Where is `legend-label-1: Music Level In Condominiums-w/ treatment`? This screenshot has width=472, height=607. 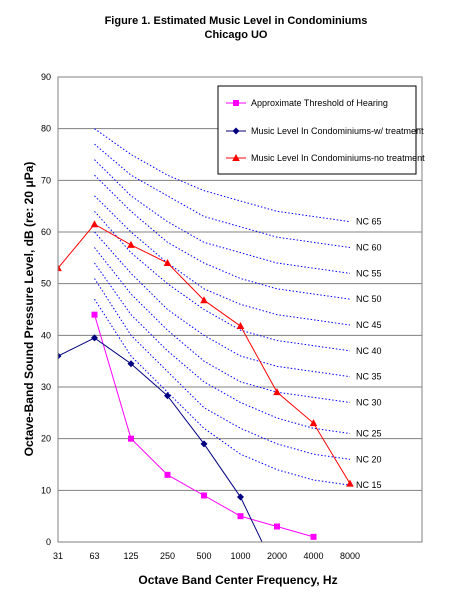 legend-label-1: Music Level In Condominiums-w/ treatment is located at coordinates (337, 131).